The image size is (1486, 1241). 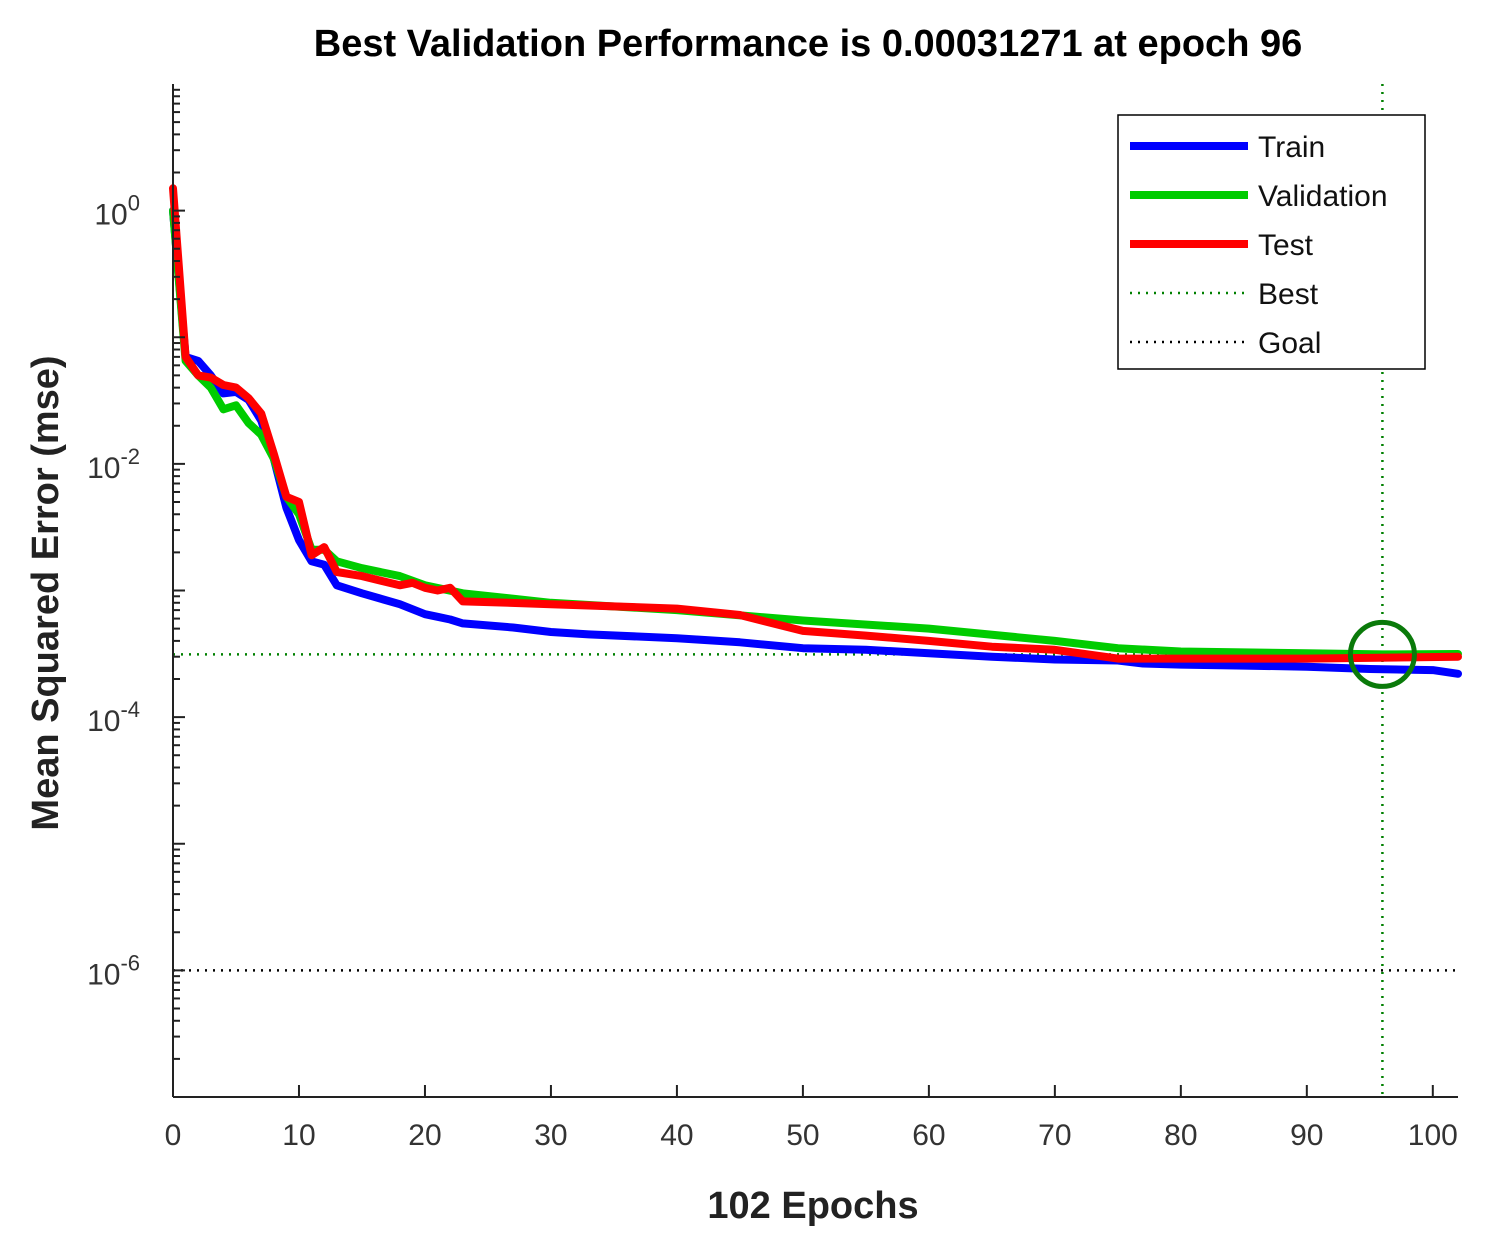 What do you see at coordinates (1054, 1135) in the screenshot?
I see `x-tick-label: 70` at bounding box center [1054, 1135].